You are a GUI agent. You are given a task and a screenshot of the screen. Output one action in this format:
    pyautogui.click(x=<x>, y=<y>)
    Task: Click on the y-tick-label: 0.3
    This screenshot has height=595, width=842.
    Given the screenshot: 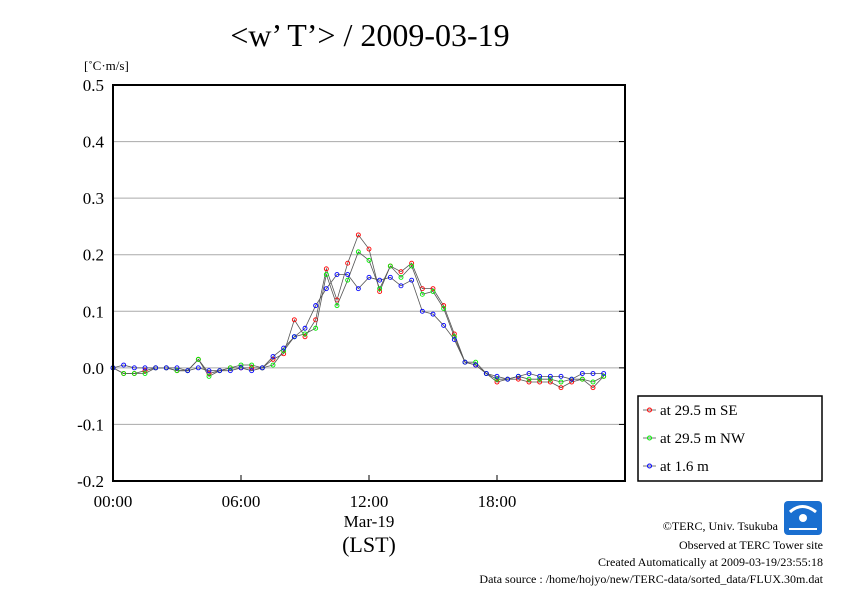 What is the action you would take?
    pyautogui.click(x=93, y=198)
    